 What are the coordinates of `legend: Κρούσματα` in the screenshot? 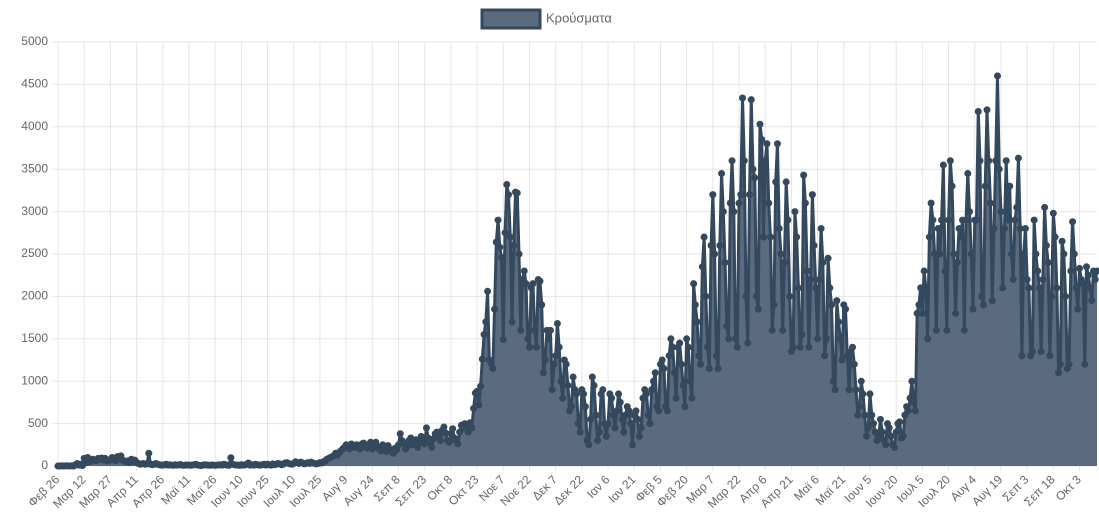 It's located at (546, 19).